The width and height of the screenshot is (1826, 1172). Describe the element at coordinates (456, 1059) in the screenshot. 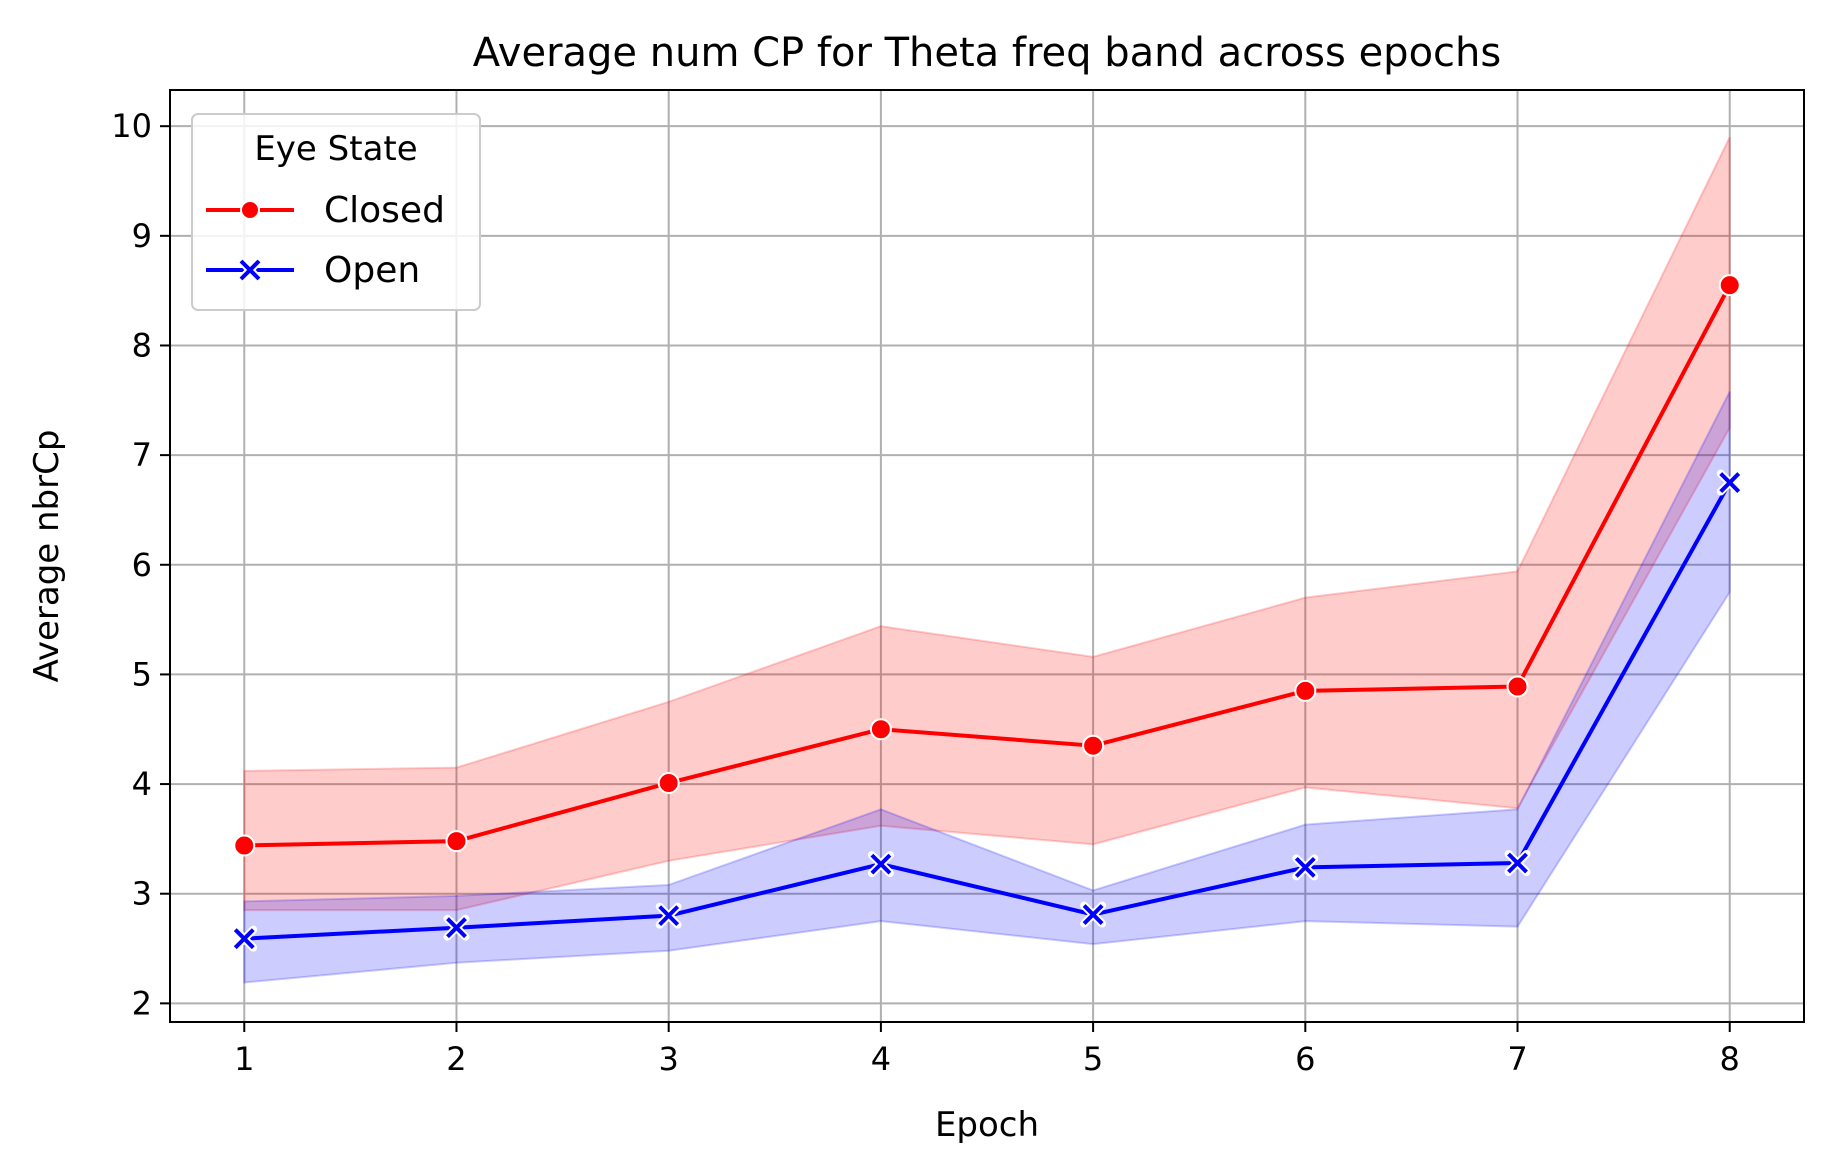

I see `x-tick-label: 2` at that location.